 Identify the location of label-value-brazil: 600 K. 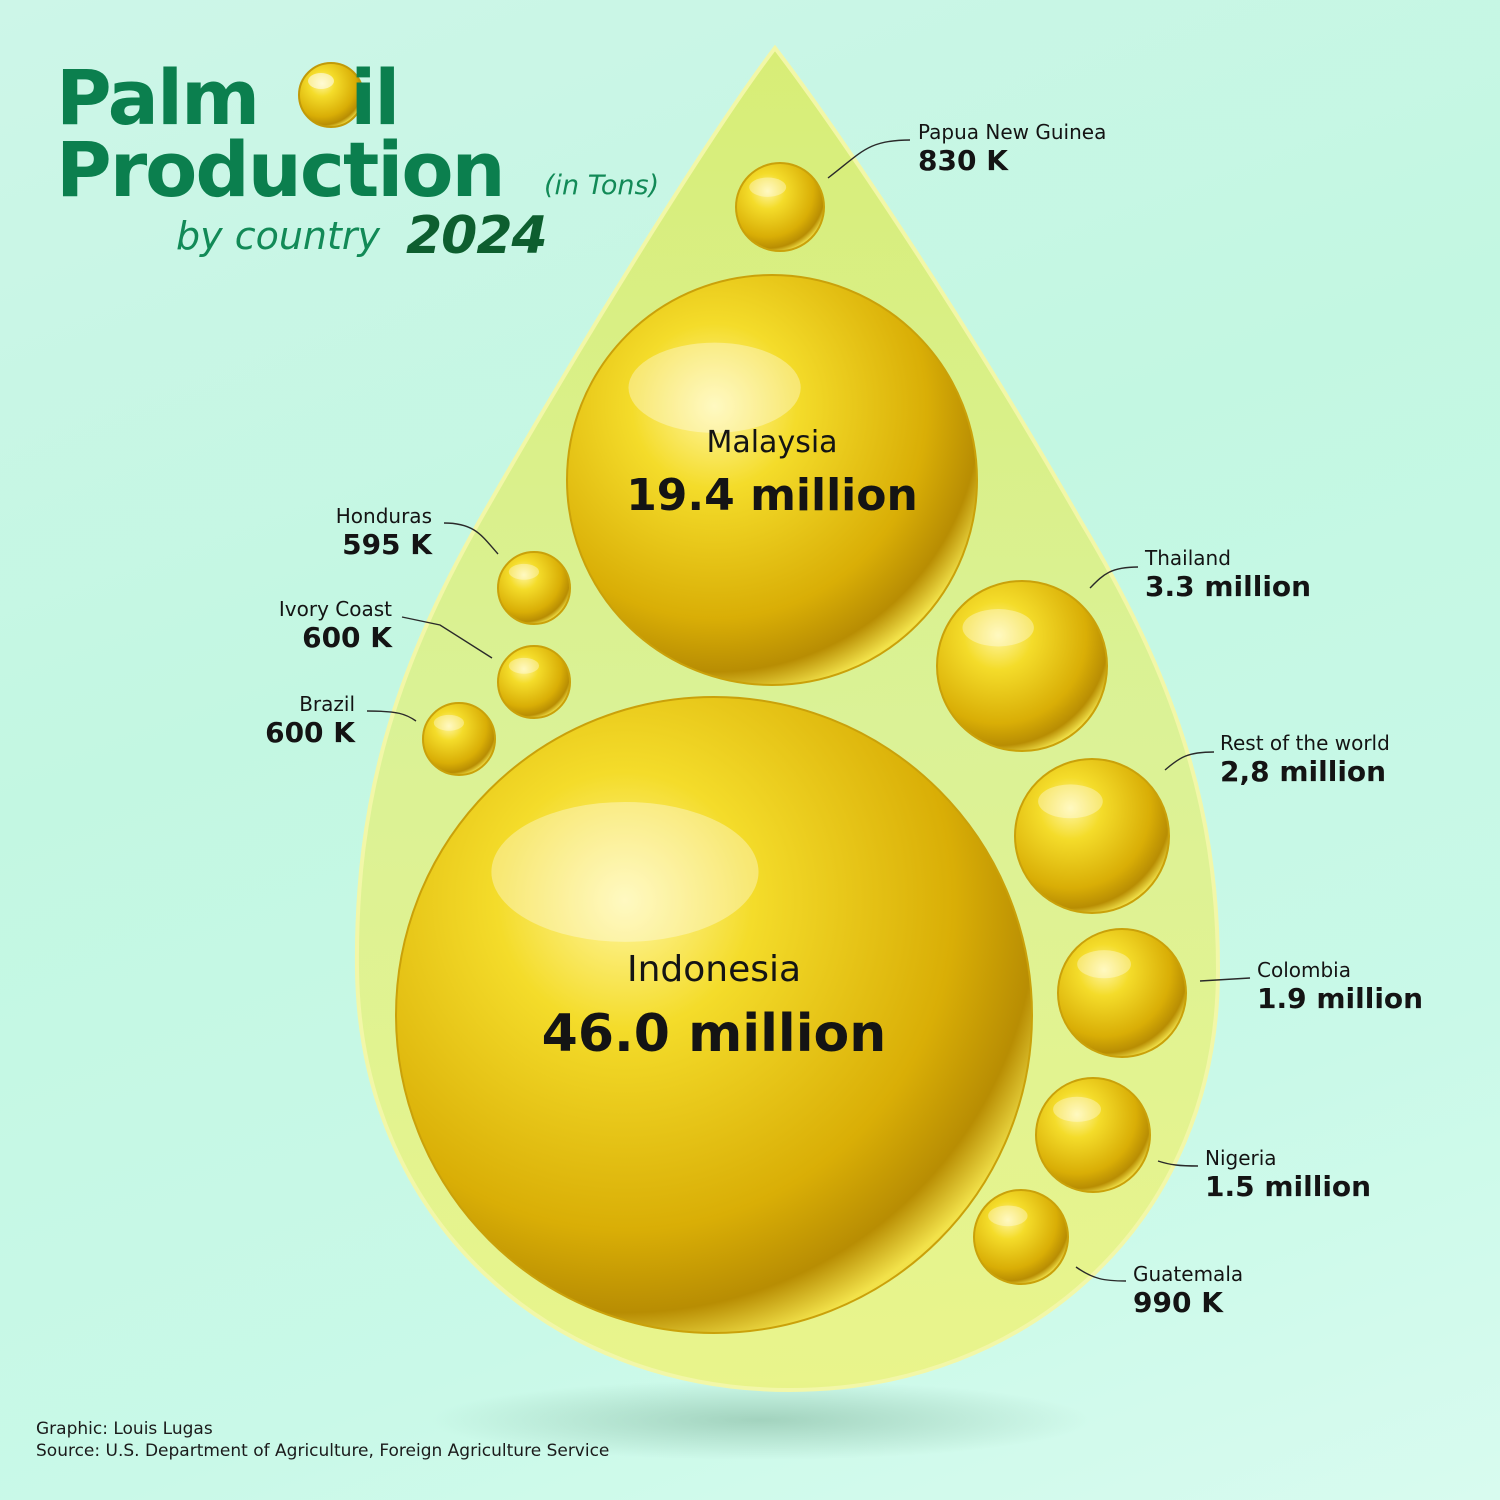
(310, 732).